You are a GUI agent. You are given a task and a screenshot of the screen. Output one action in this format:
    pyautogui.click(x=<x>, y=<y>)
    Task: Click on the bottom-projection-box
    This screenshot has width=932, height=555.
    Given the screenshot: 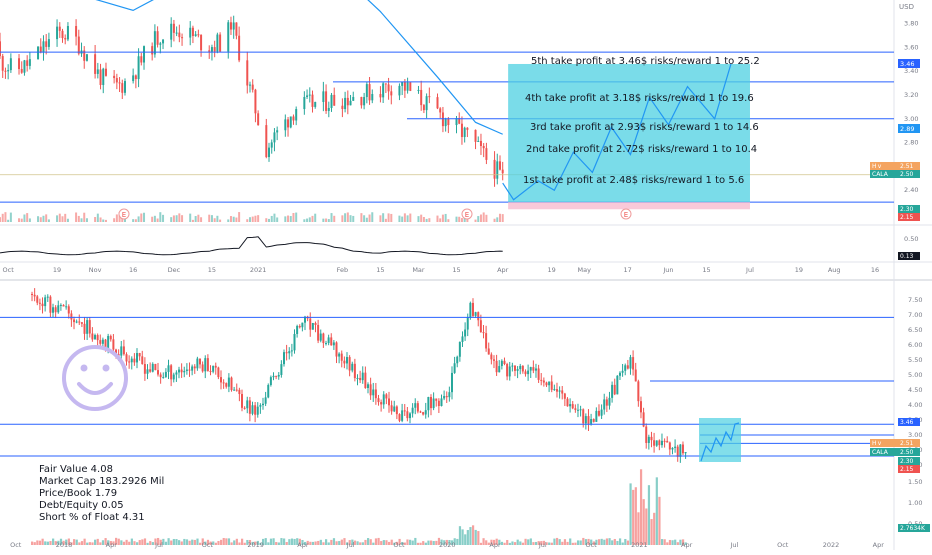 What is the action you would take?
    pyautogui.click(x=720, y=440)
    